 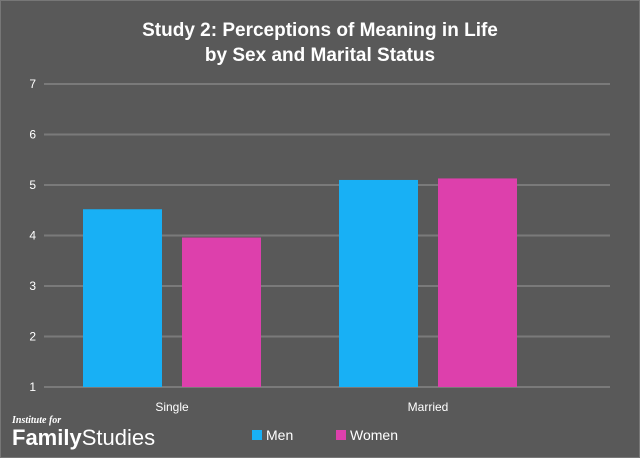 What do you see at coordinates (37, 420) in the screenshot?
I see `logo-small-text: Institute for` at bounding box center [37, 420].